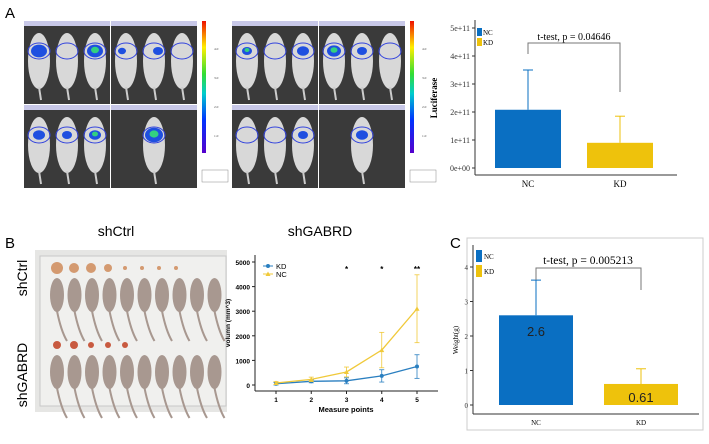 This screenshot has height=444, width=709. Describe the element at coordinates (204, 87) in the screenshot. I see `colorbar` at that location.